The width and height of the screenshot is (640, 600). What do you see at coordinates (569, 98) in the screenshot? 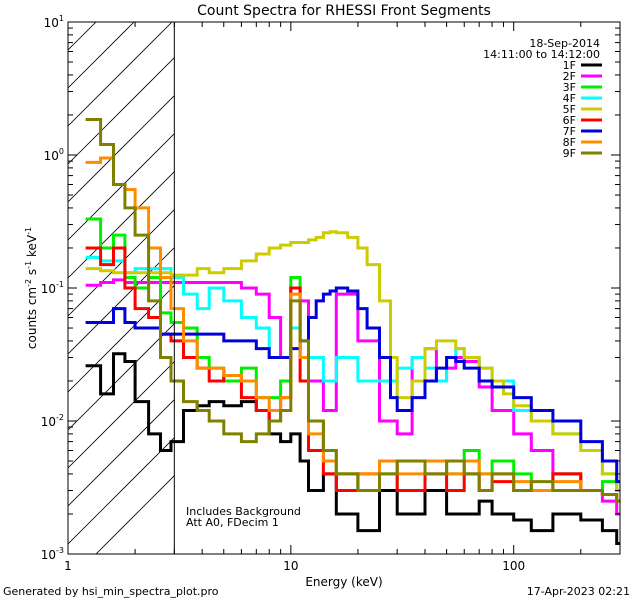
I see `legend-label-4f: 4F` at bounding box center [569, 98].